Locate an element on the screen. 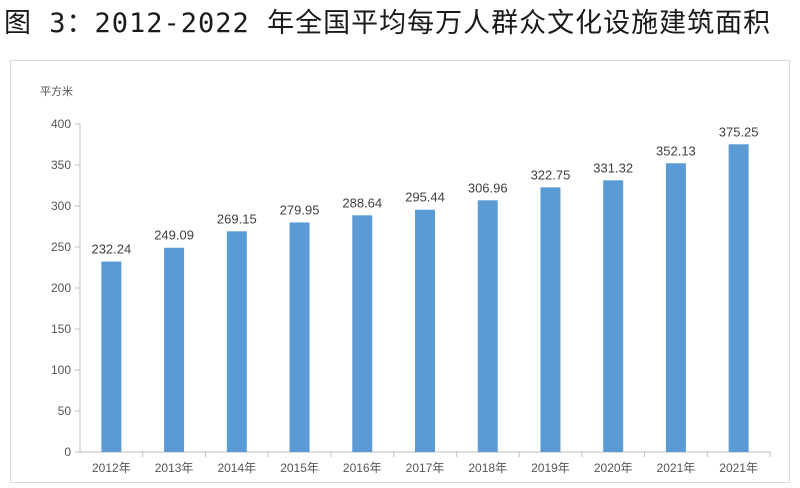  y-tick-label: 100 is located at coordinates (61, 370).